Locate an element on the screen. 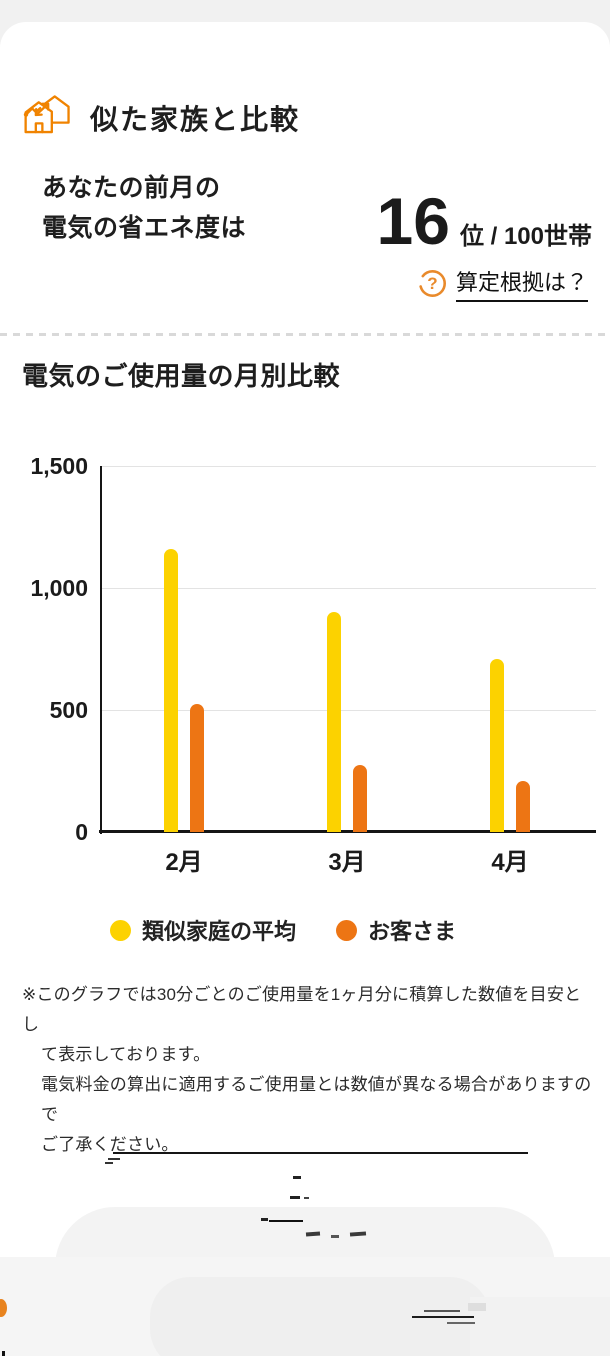 Image resolution: width=610 pixels, height=1356 pixels. rank-value: 16 is located at coordinates (413, 221).